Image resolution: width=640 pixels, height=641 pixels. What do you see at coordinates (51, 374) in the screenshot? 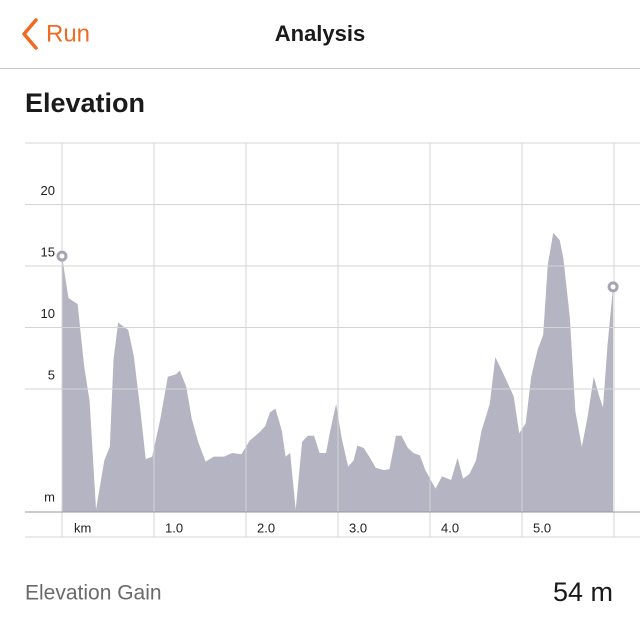
I see `y-tick-label: 5` at bounding box center [51, 374].